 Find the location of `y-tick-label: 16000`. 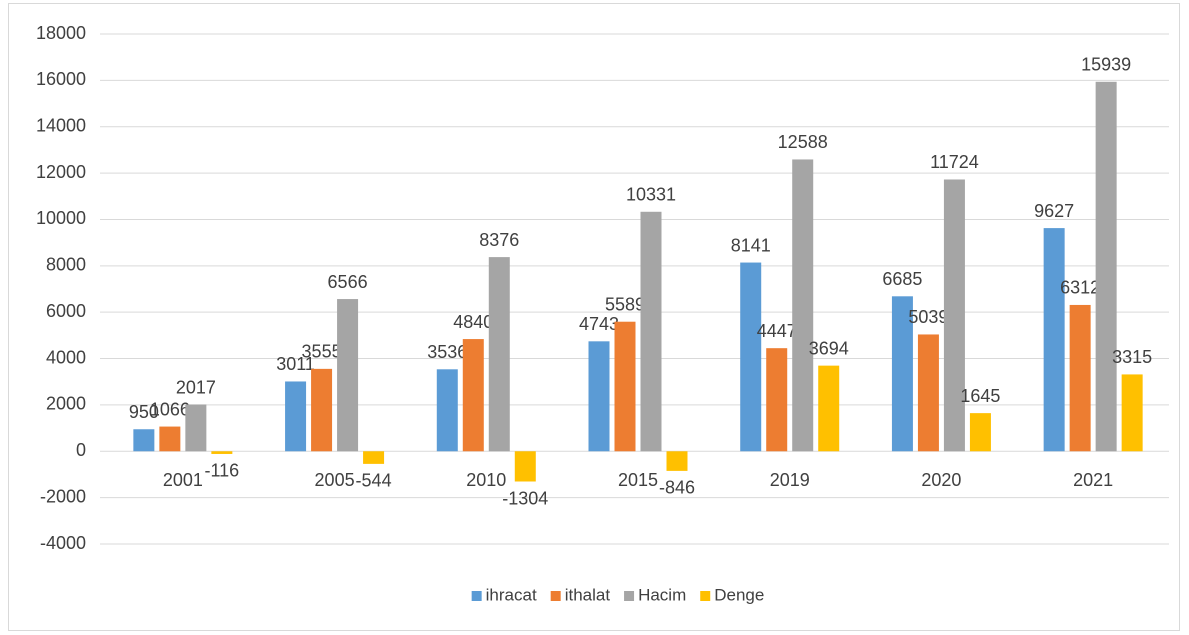

y-tick-label: 16000 is located at coordinates (61, 79).